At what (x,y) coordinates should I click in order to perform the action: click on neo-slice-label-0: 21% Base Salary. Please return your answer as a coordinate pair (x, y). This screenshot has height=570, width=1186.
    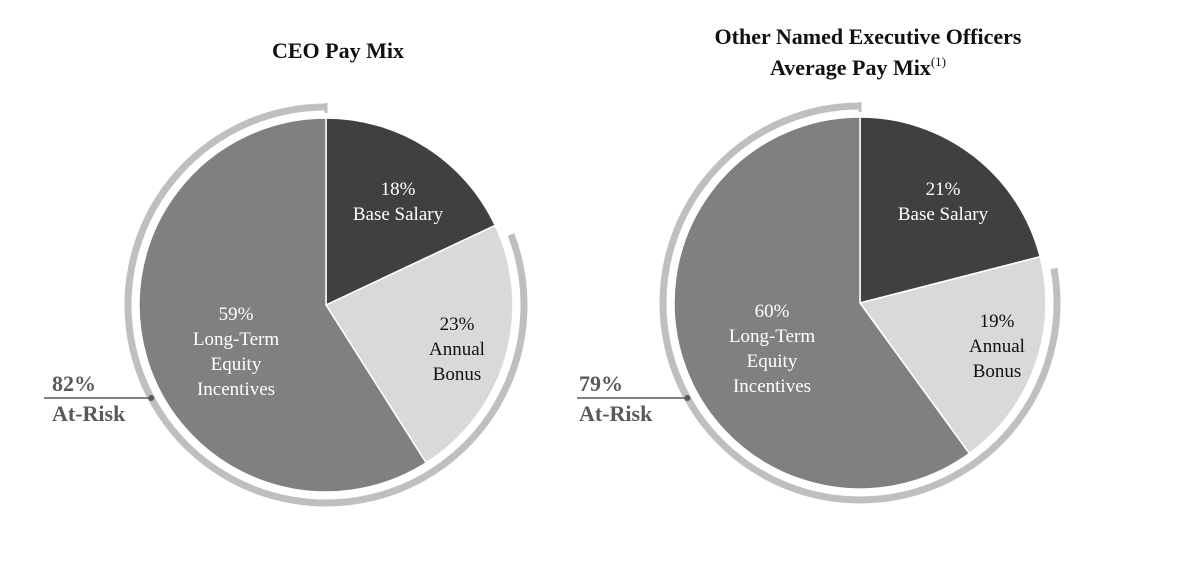
    Looking at the image, I should click on (943, 202).